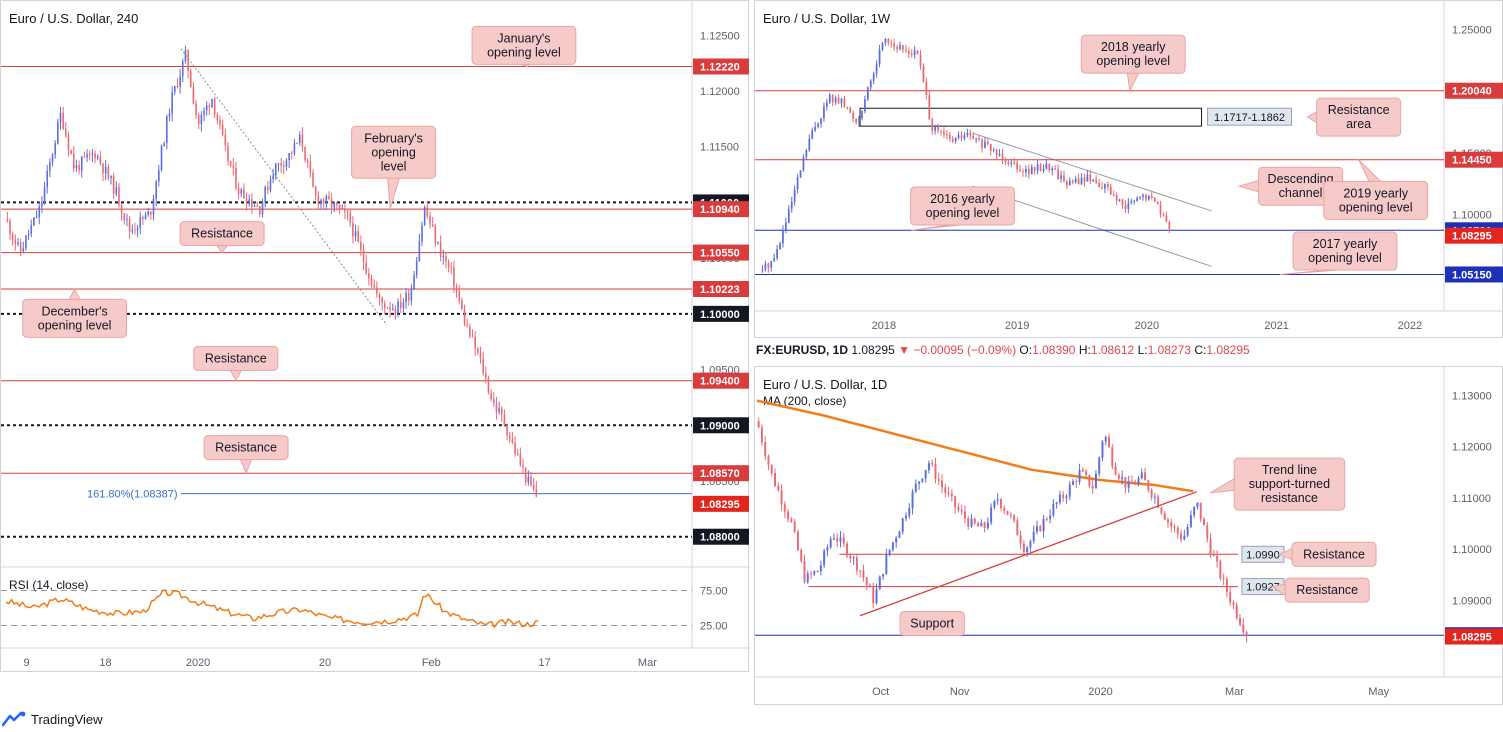 The height and width of the screenshot is (732, 1503). What do you see at coordinates (721, 473) in the screenshot?
I see `level-axis-label: 1.08570` at bounding box center [721, 473].